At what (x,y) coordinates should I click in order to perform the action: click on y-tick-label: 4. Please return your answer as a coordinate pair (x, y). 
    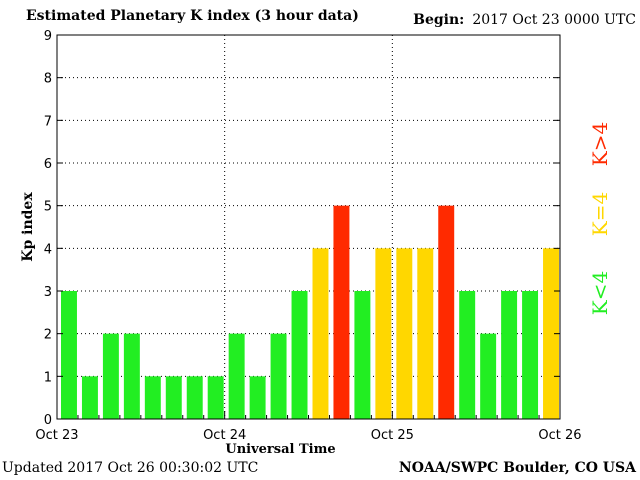
    Looking at the image, I should click on (48, 249).